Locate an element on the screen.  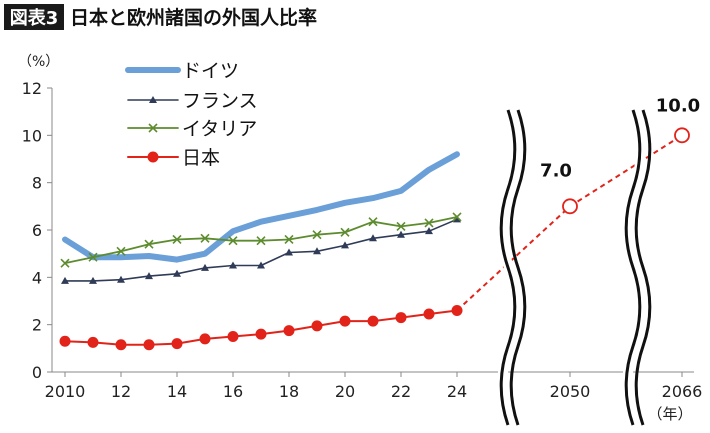
header-badge-bg is located at coordinates (34, 17).